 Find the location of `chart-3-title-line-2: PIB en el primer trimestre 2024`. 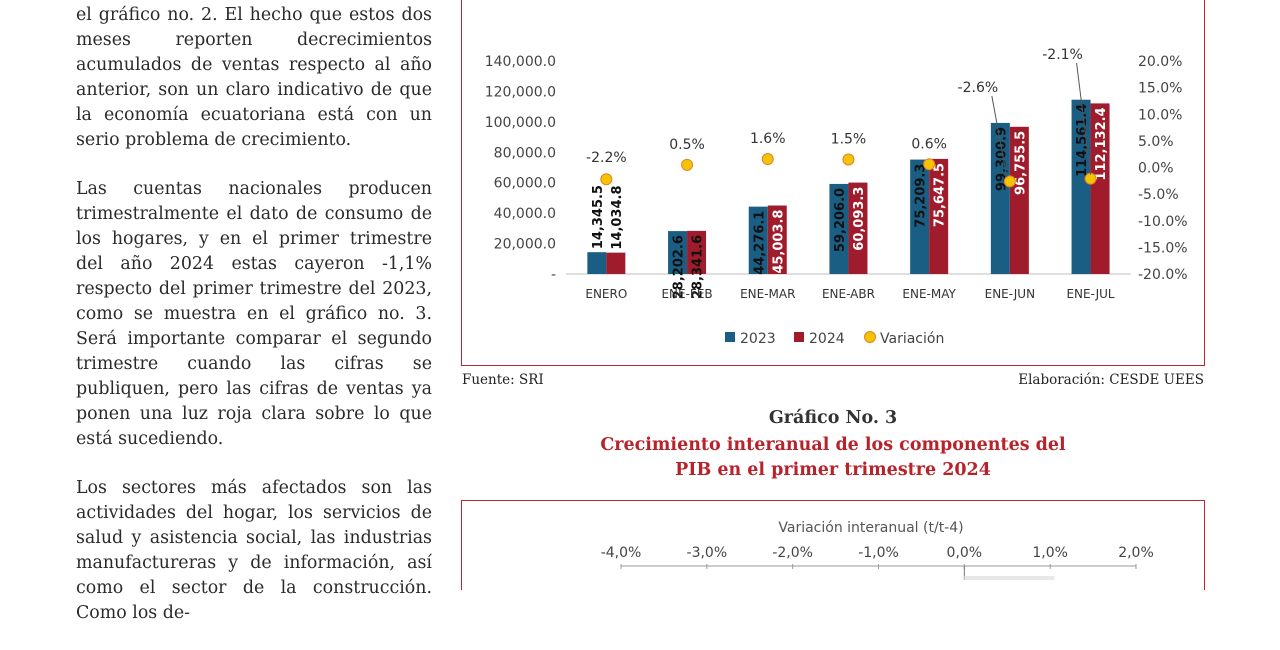

chart-3-title-line-2: PIB en el primer trimestre 2024 is located at coordinates (833, 470).